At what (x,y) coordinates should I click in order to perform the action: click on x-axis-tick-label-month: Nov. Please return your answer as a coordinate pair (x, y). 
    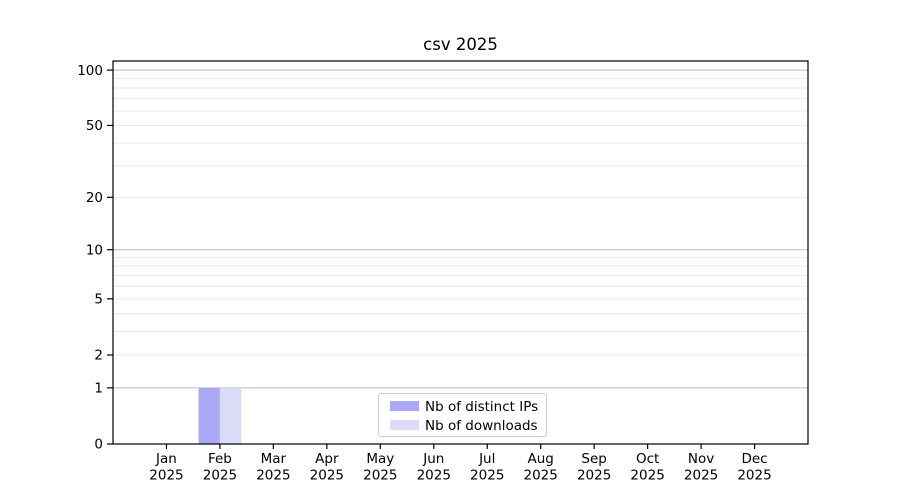
    Looking at the image, I should click on (701, 459).